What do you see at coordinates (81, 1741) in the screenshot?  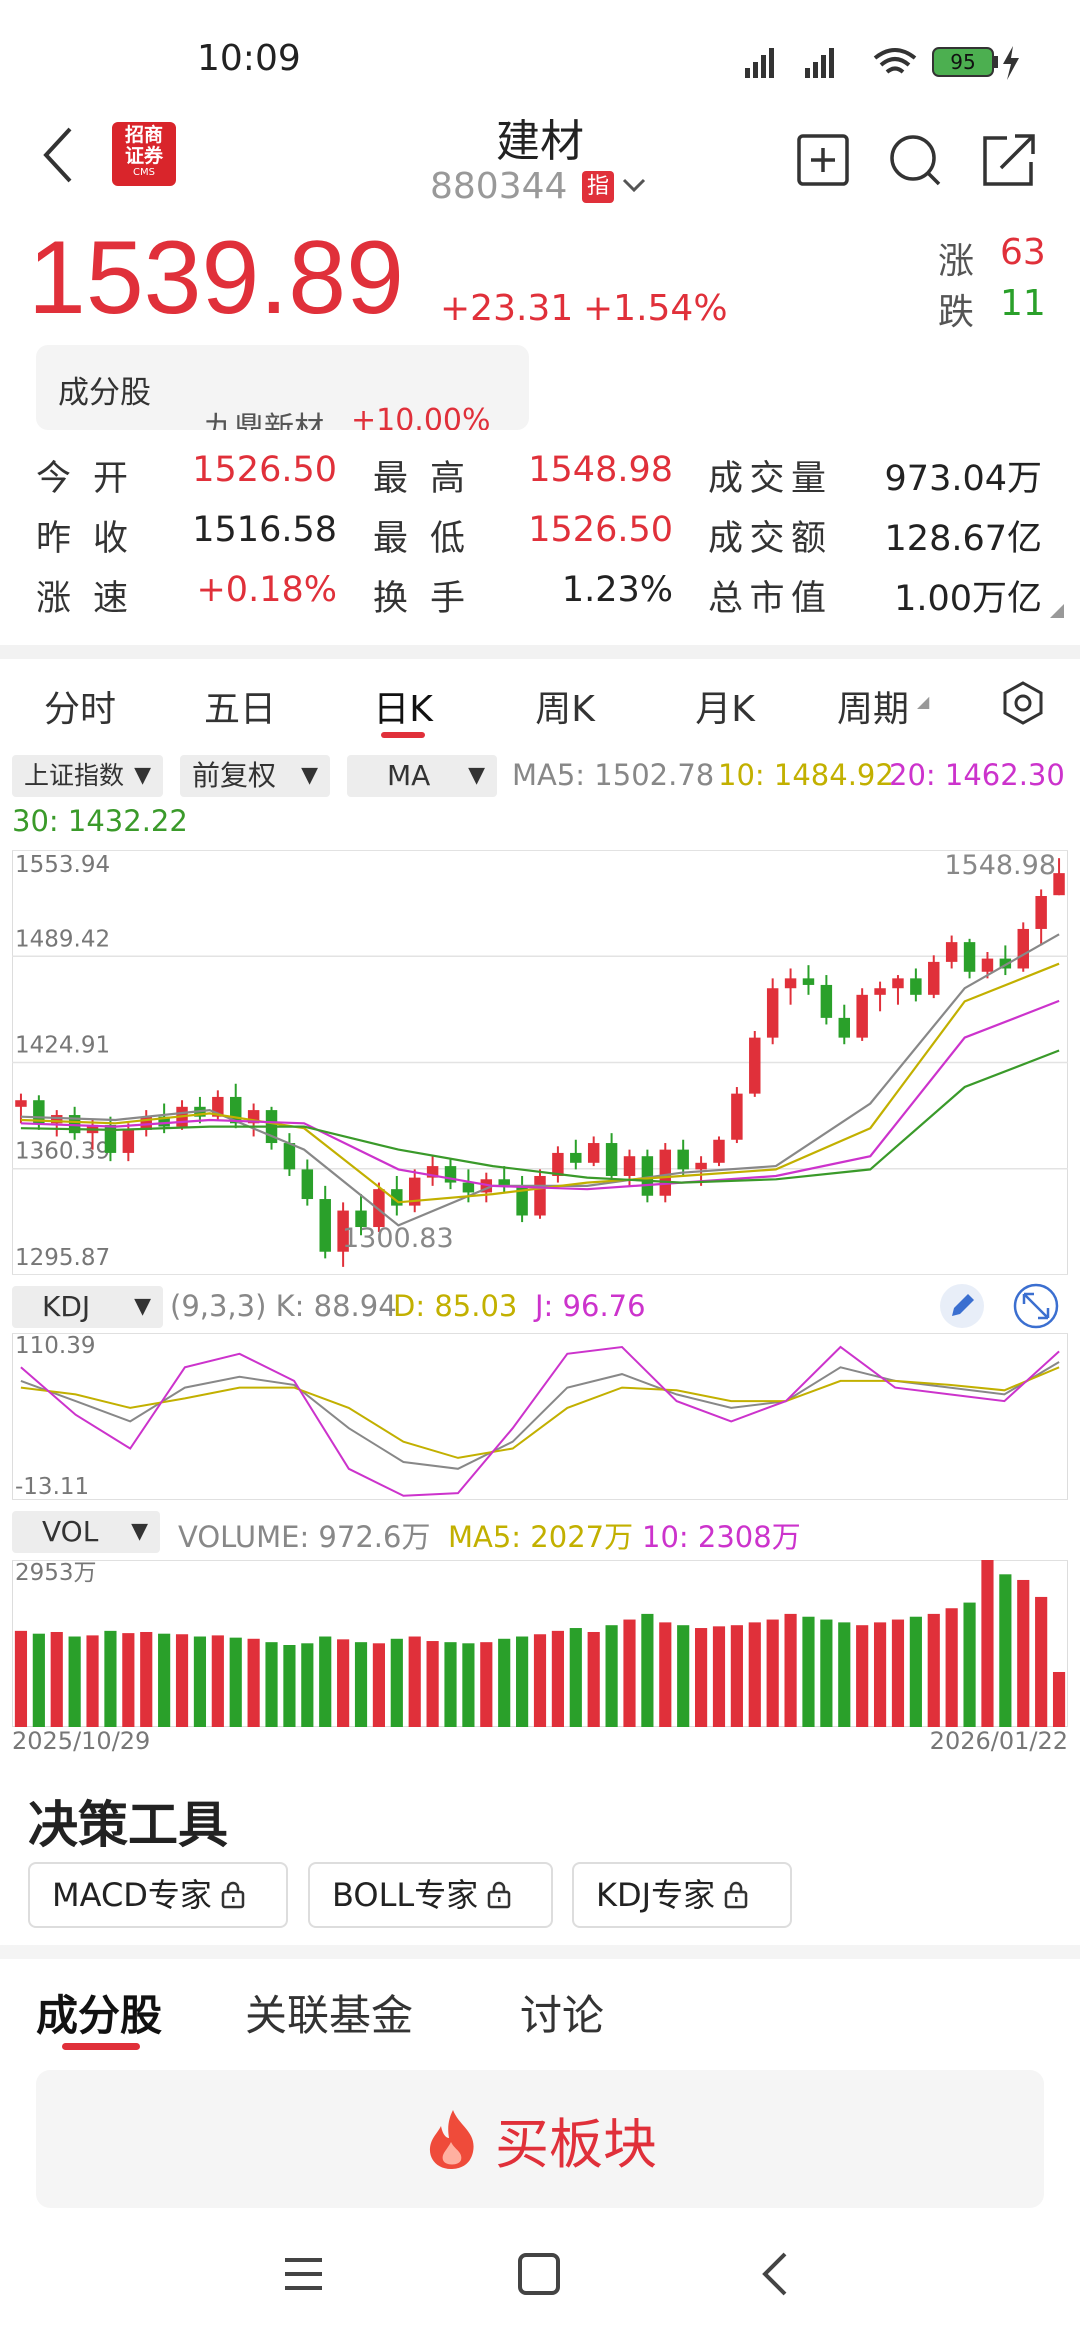 I see `start-date: 2025/10/29` at bounding box center [81, 1741].